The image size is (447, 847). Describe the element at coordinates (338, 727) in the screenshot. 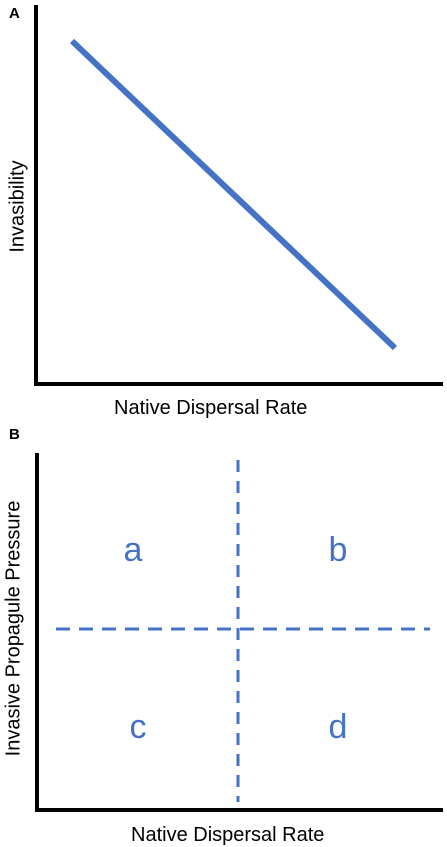

I see `quadrant-d-label: d` at that location.